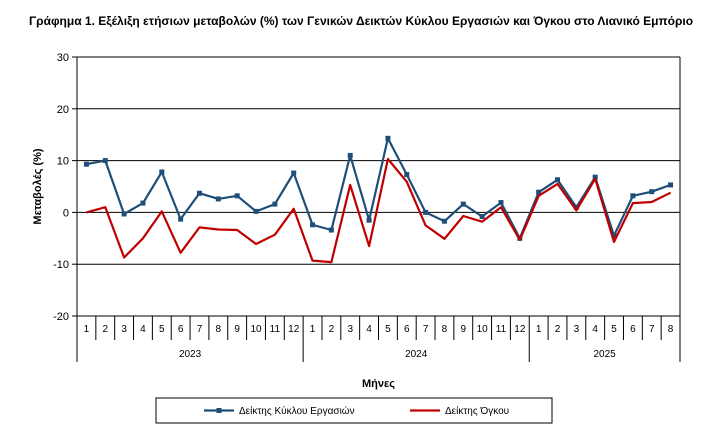  I want to click on y-axis-title: Μεταβολές (%), so click(38, 186).